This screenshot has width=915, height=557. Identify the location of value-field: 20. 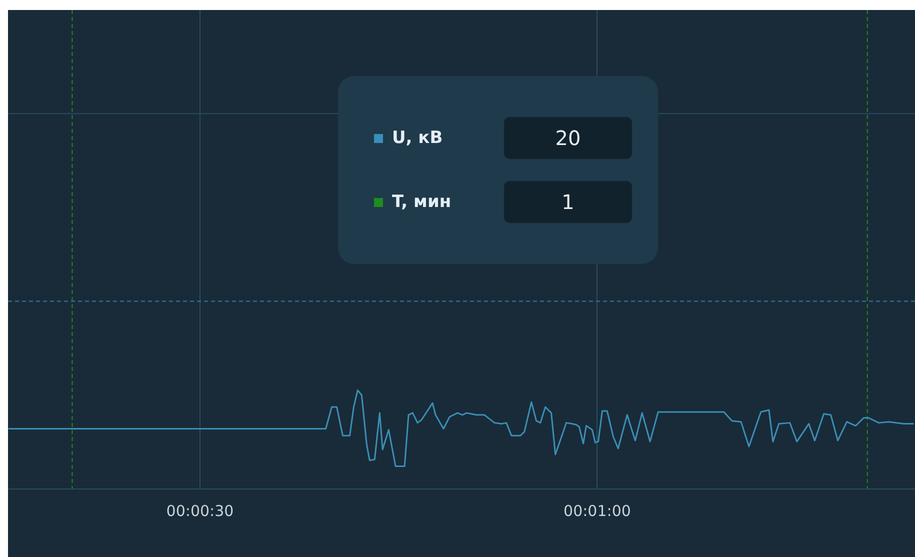
(568, 138).